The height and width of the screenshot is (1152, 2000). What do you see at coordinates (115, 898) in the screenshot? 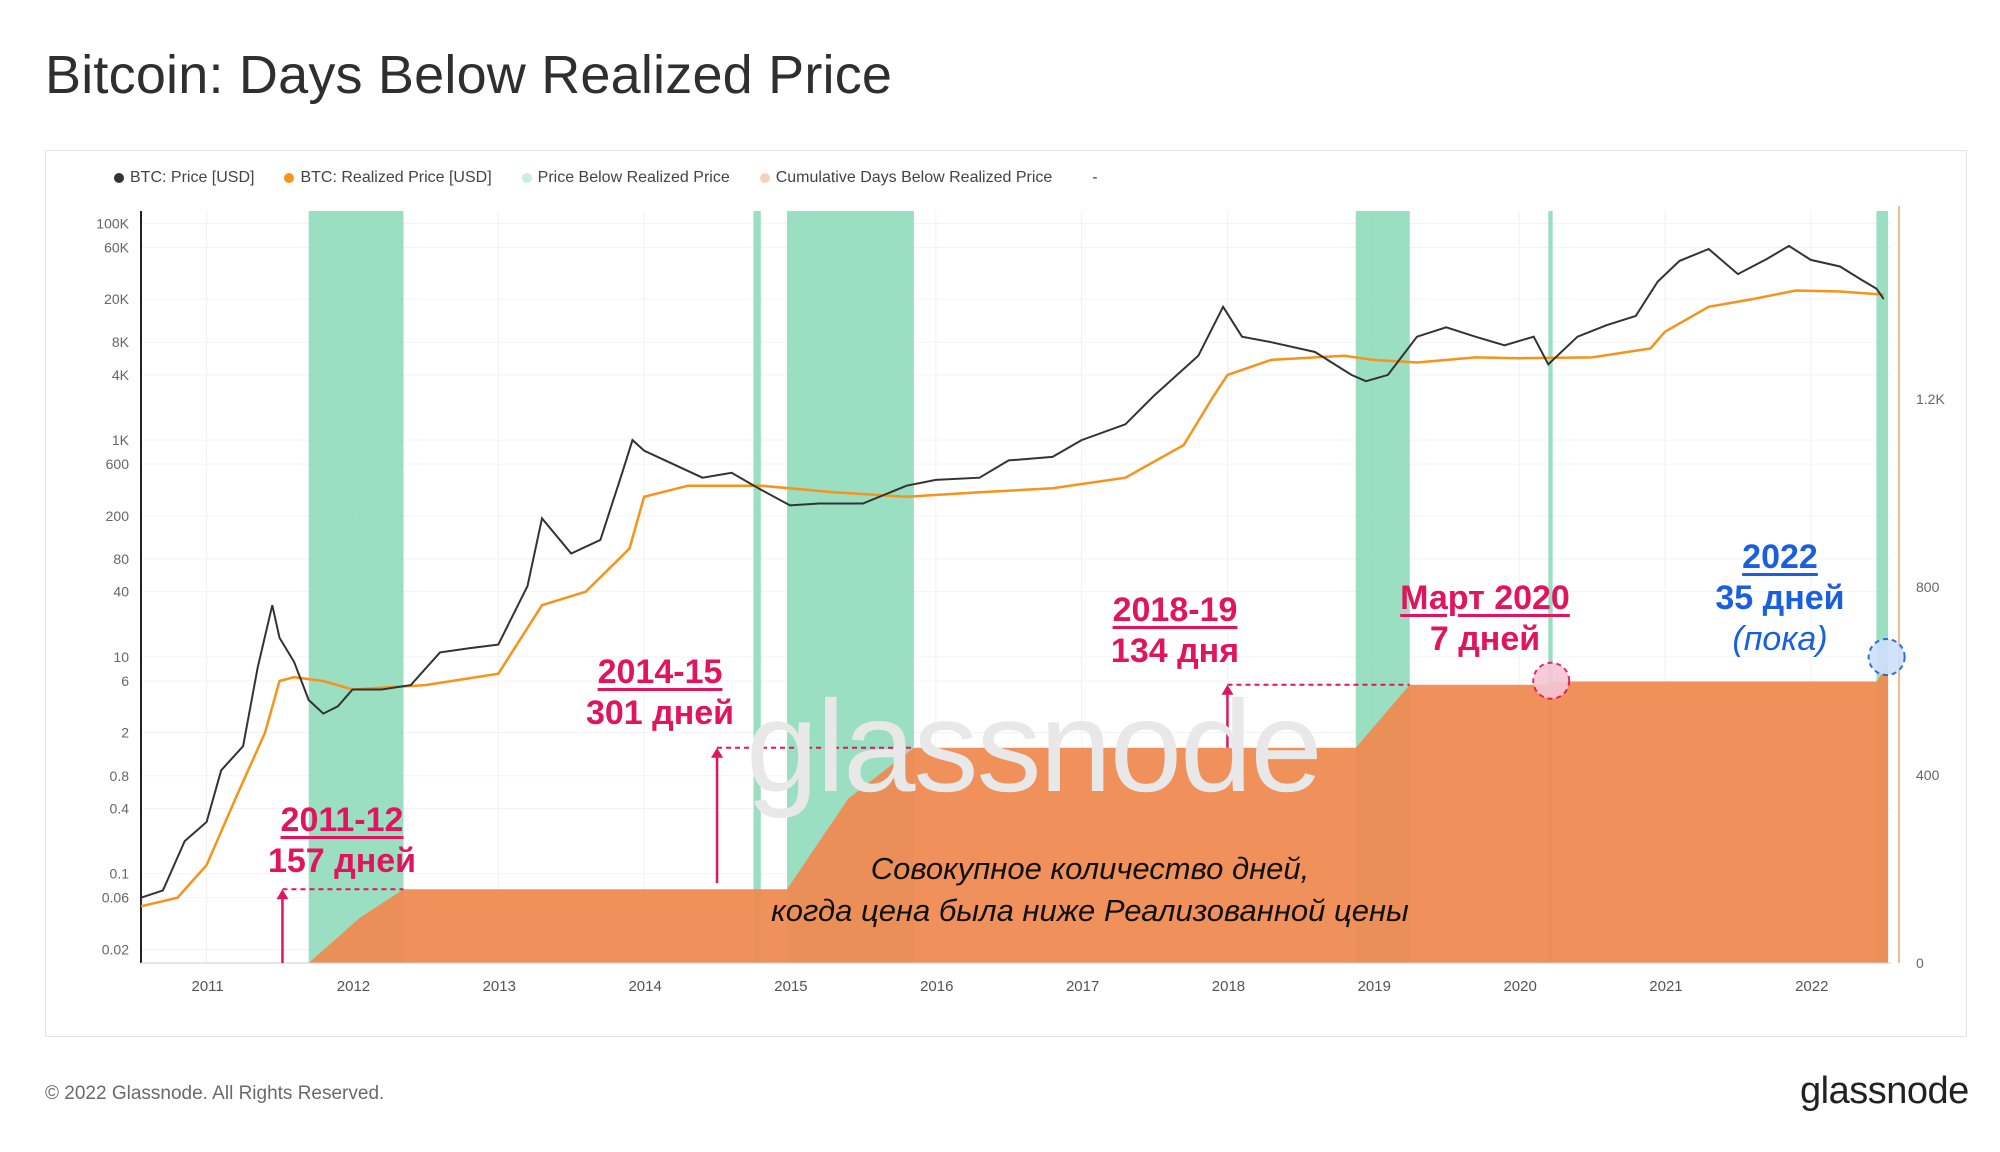
I see `y-tick-label: 0.06` at bounding box center [115, 898].